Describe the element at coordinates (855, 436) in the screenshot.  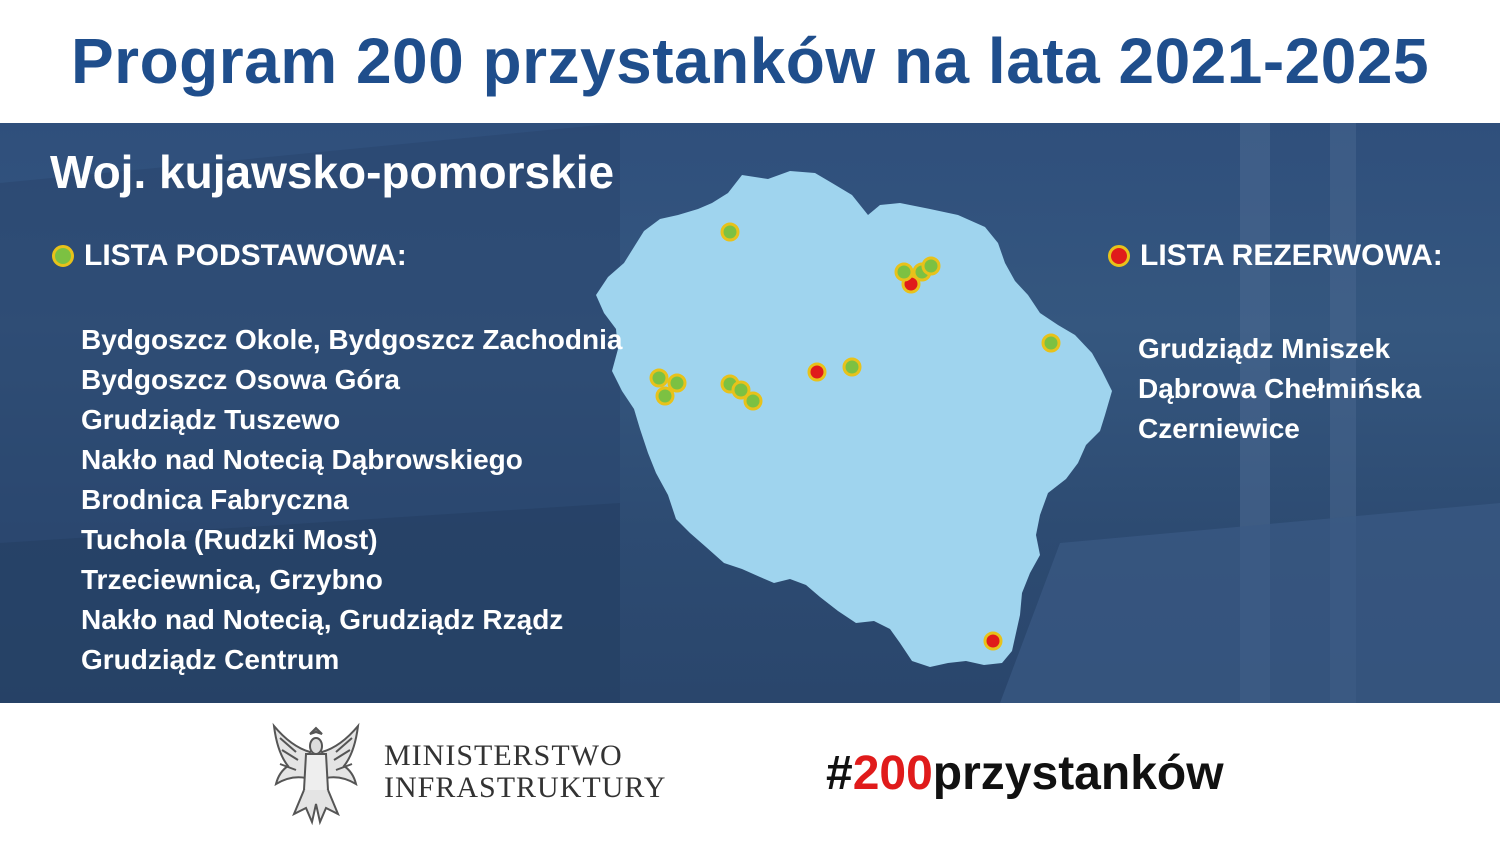
I see `station-markers` at that location.